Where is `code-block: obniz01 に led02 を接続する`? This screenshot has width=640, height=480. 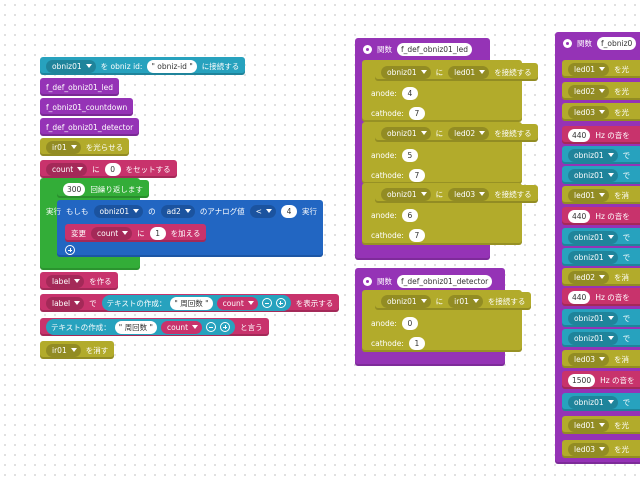 code-block: obniz01 に led02 を接続する is located at coordinates (456, 133).